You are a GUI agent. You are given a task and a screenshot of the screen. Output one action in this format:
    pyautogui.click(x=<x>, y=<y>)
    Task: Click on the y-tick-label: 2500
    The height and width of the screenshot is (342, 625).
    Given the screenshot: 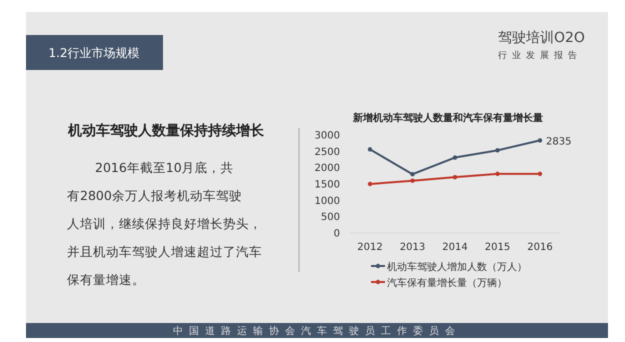 What is the action you would take?
    pyautogui.click(x=327, y=152)
    